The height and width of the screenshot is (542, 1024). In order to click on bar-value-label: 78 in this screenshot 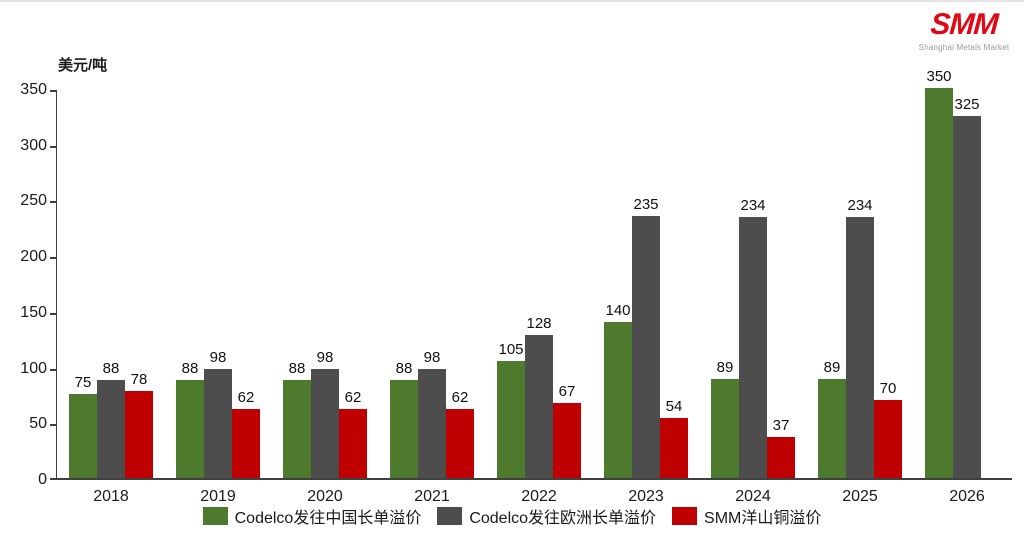, I will do `click(139, 380)`.